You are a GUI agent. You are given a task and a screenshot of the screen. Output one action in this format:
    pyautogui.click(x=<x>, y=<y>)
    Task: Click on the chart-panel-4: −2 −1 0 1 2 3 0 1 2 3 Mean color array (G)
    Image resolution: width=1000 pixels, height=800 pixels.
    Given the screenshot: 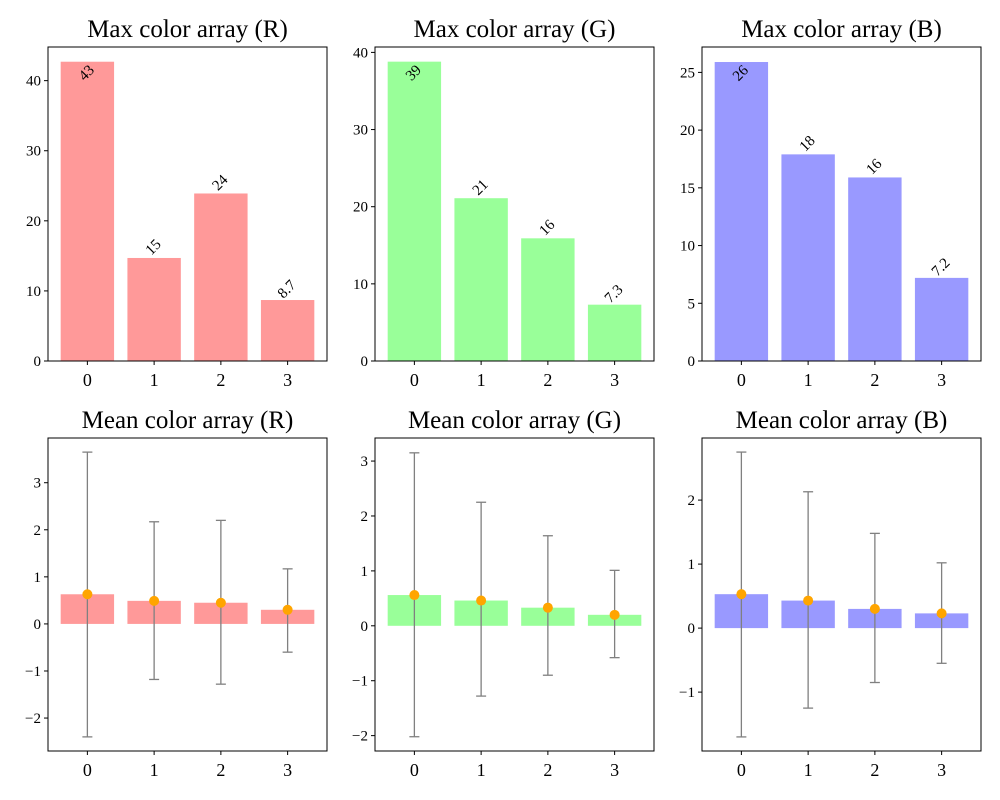 What is the action you would take?
    pyautogui.click(x=503, y=593)
    